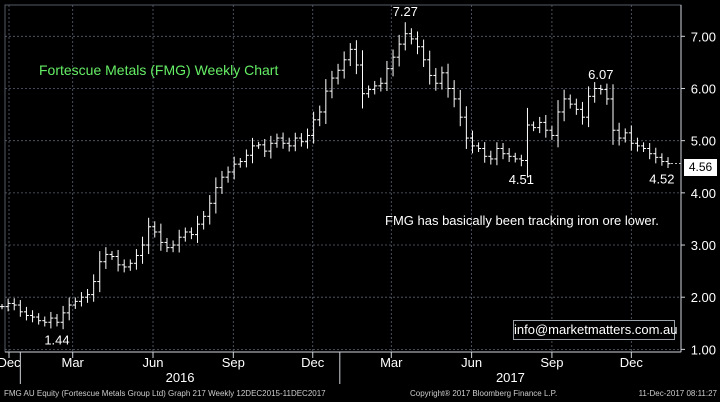 Image resolution: width=720 pixels, height=402 pixels. I want to click on x-tick-label: Mar, so click(391, 362).